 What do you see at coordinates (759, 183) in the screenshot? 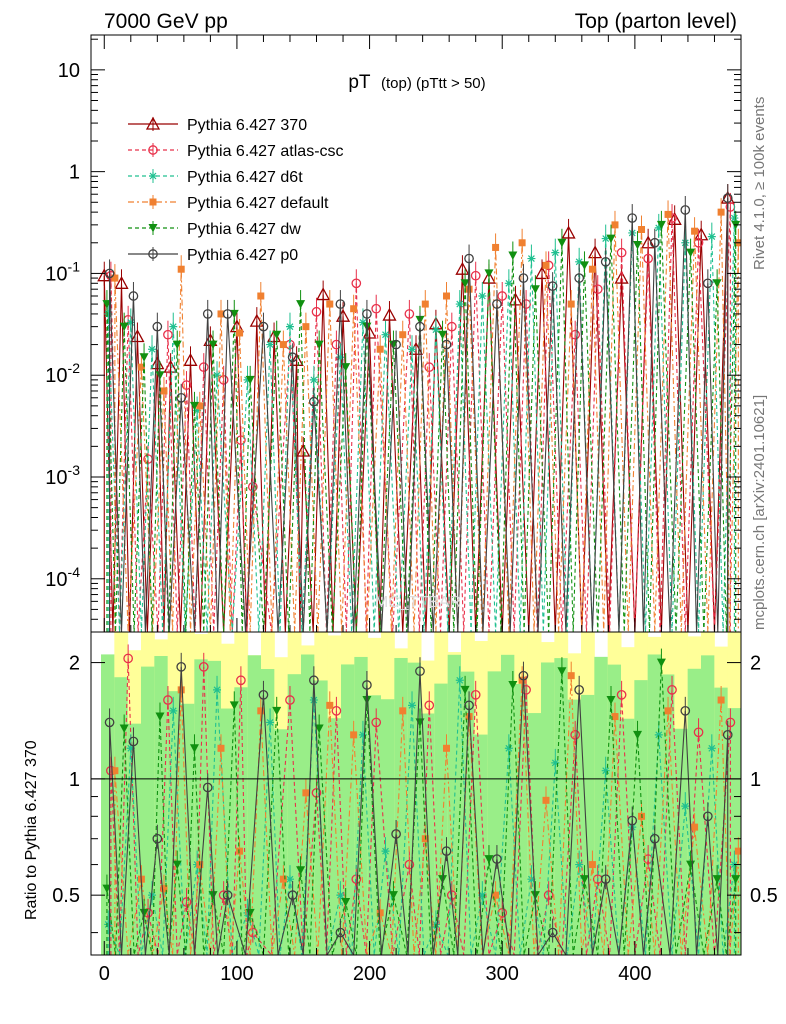
I see `rivet-label: Rivet 4.1.0, ≥ 100k events` at bounding box center [759, 183].